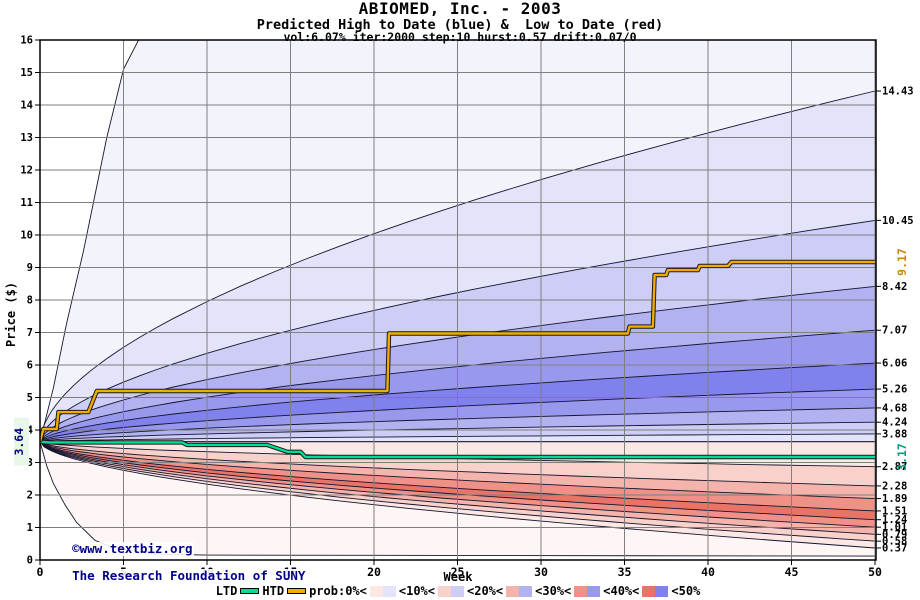 Image resolution: width=920 pixels, height=600 pixels. I want to click on y-tick-label-13: 13, so click(26, 138).